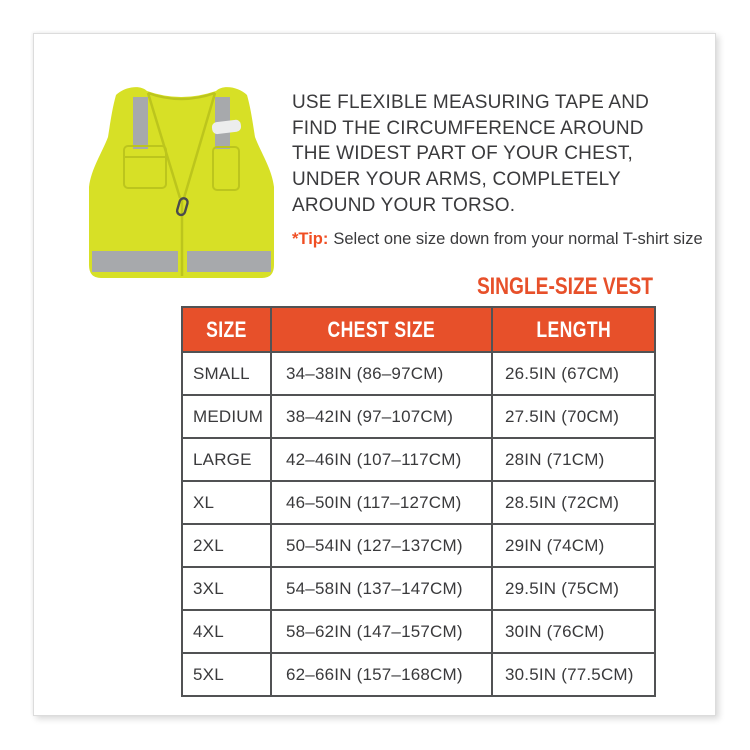 Image resolution: width=750 pixels, height=750 pixels. What do you see at coordinates (564, 286) in the screenshot?
I see `table-title-text: SINGLE-SIZE VEST` at bounding box center [564, 286].